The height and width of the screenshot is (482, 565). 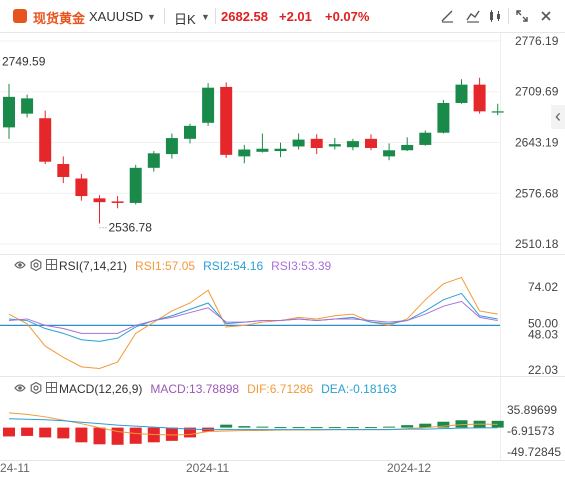 I want to click on fullscreen-icon, so click(x=522, y=16).